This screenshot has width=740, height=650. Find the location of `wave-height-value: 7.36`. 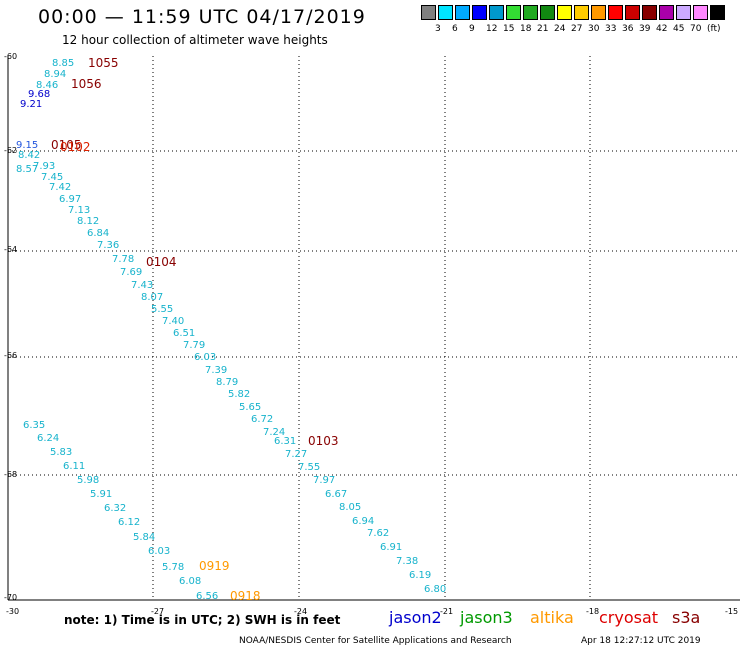

wave-height-value: 7.36 is located at coordinates (108, 245).